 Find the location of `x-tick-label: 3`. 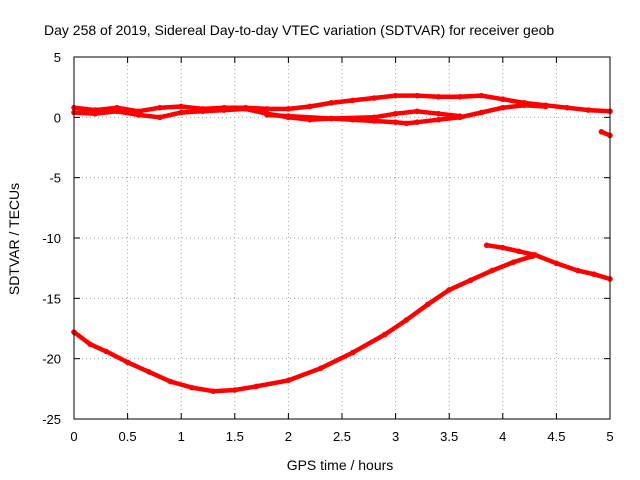

x-tick-label: 3 is located at coordinates (395, 436).